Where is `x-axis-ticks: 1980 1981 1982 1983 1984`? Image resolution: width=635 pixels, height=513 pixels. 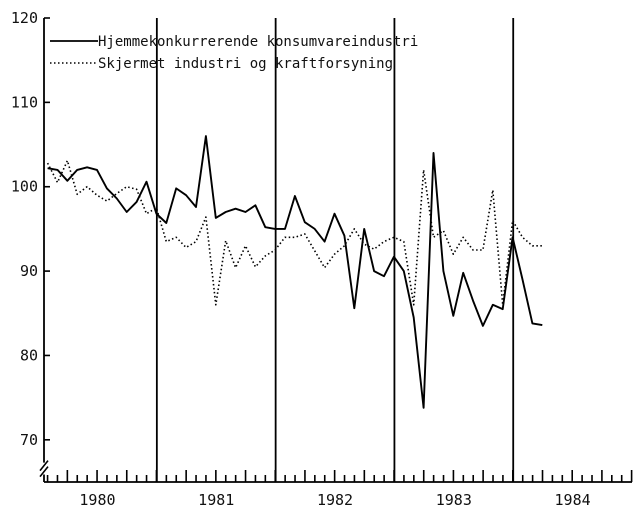
x-axis-ticks: 1980 1981 1982 1983 1984 is located at coordinates (339, 489).